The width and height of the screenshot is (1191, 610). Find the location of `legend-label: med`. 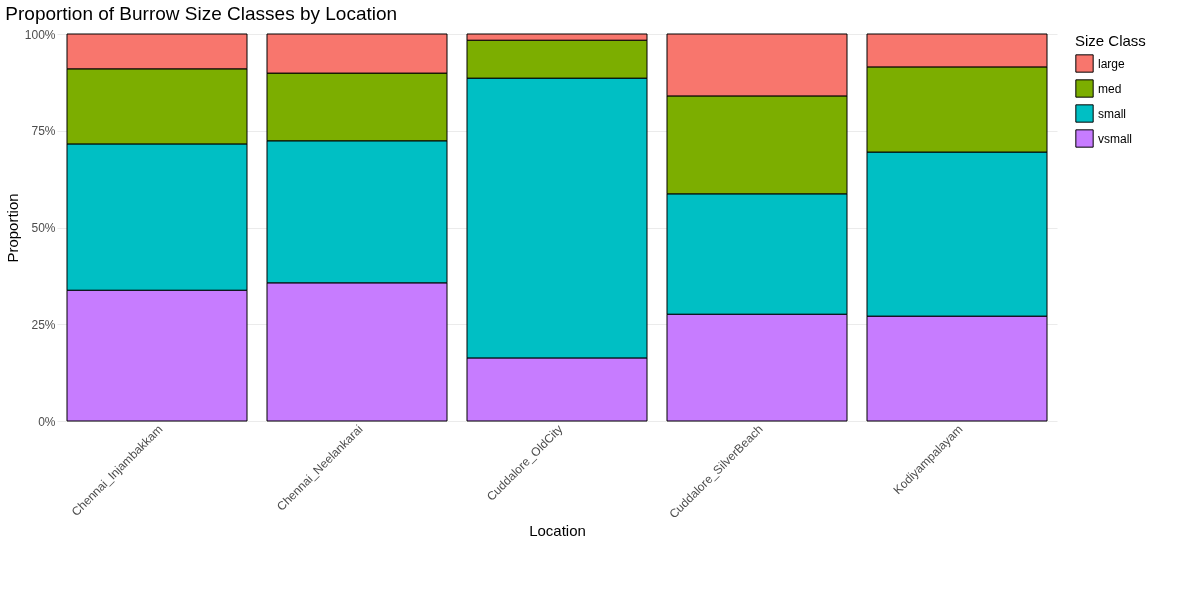

legend-label: med is located at coordinates (1110, 88).